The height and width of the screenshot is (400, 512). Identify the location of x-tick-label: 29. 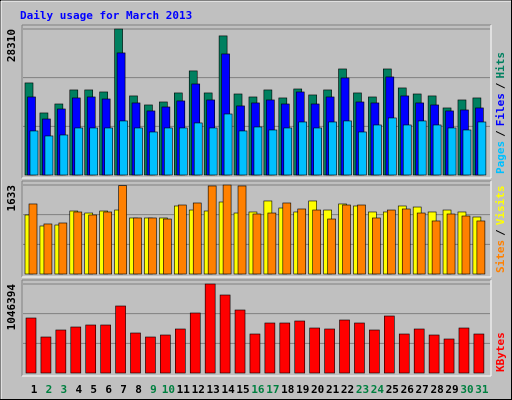
(451, 389).